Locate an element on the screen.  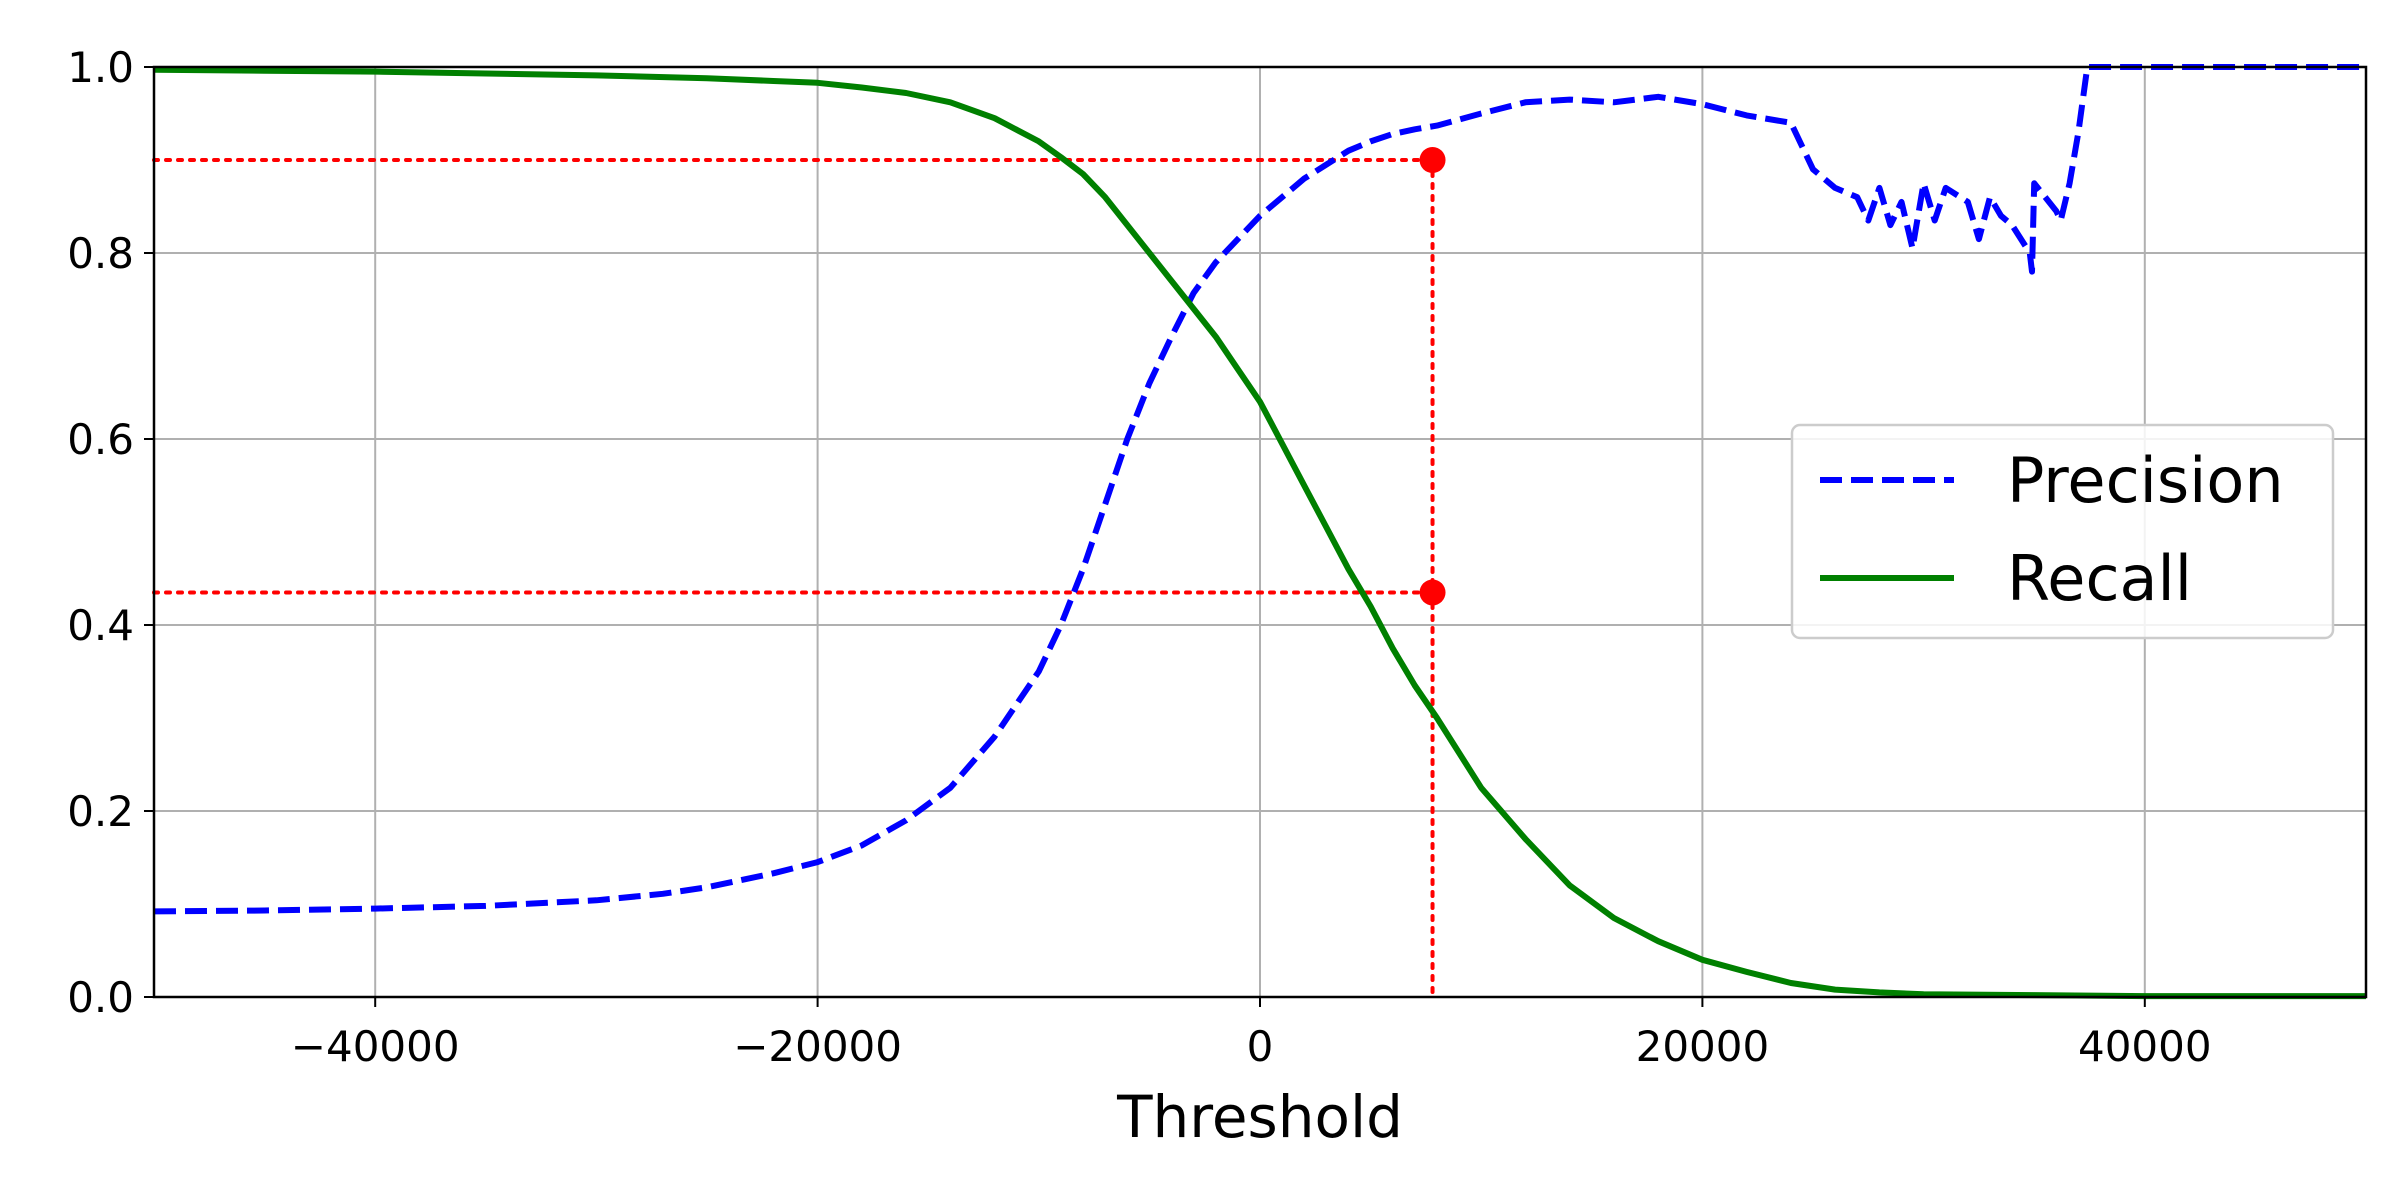
y-tick-label: 0.2 is located at coordinates (100, 811).